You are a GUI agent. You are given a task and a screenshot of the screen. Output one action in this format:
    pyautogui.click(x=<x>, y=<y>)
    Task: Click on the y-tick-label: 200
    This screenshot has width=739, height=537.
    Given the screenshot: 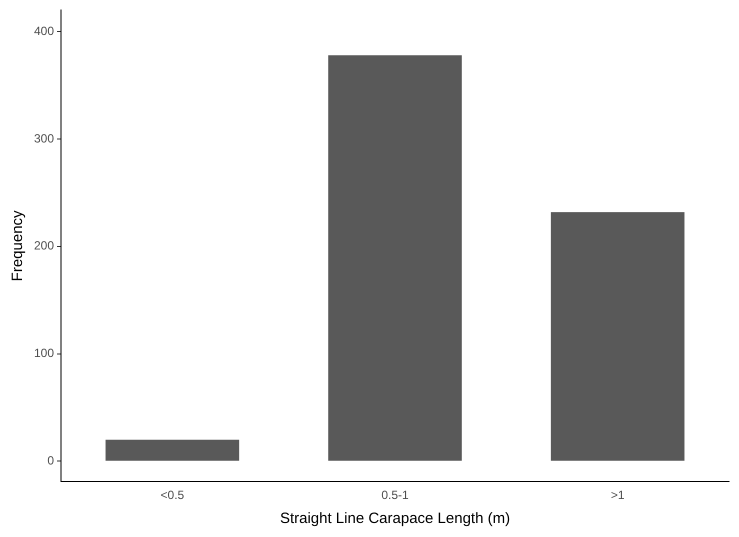 What is the action you would take?
    pyautogui.click(x=44, y=245)
    